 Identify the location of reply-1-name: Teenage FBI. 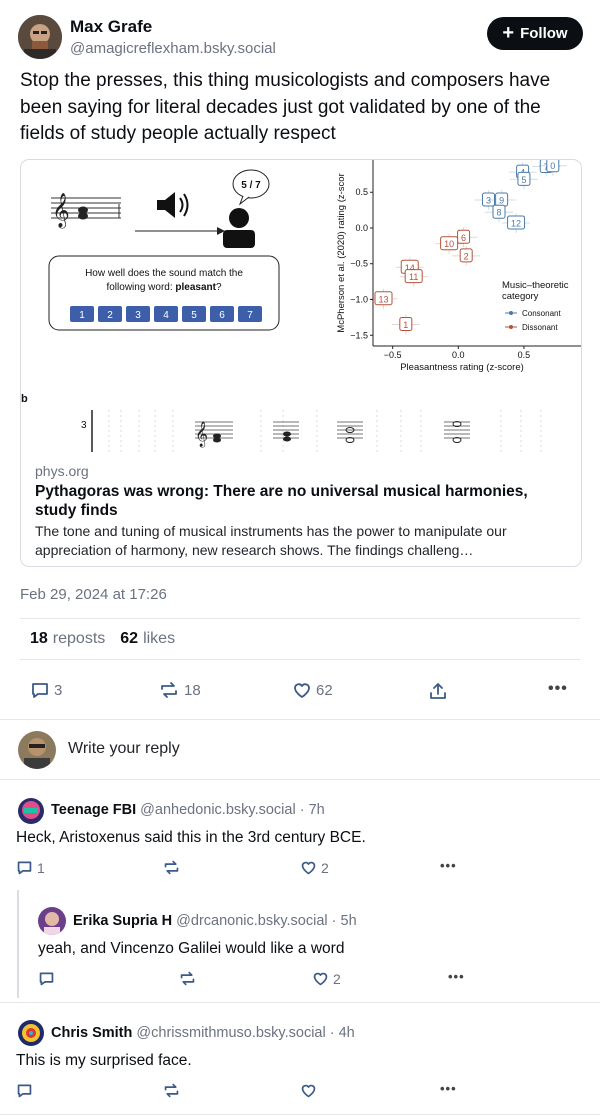
(94, 810).